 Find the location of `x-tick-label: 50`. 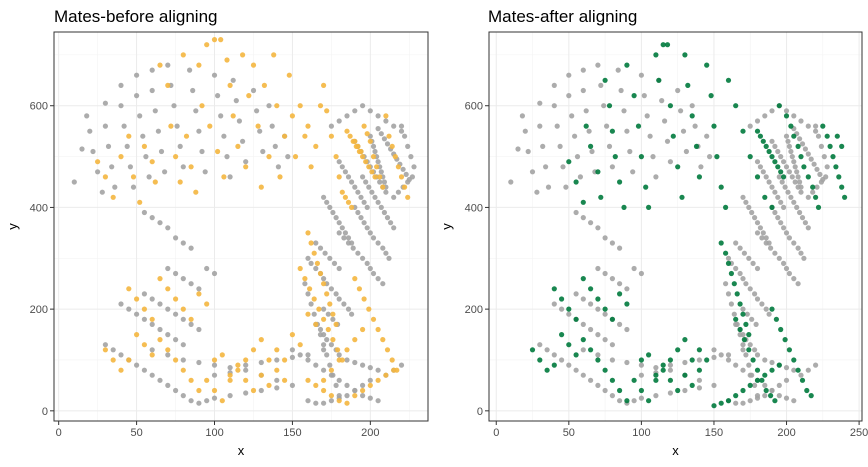

x-tick-label: 50 is located at coordinates (136, 433).